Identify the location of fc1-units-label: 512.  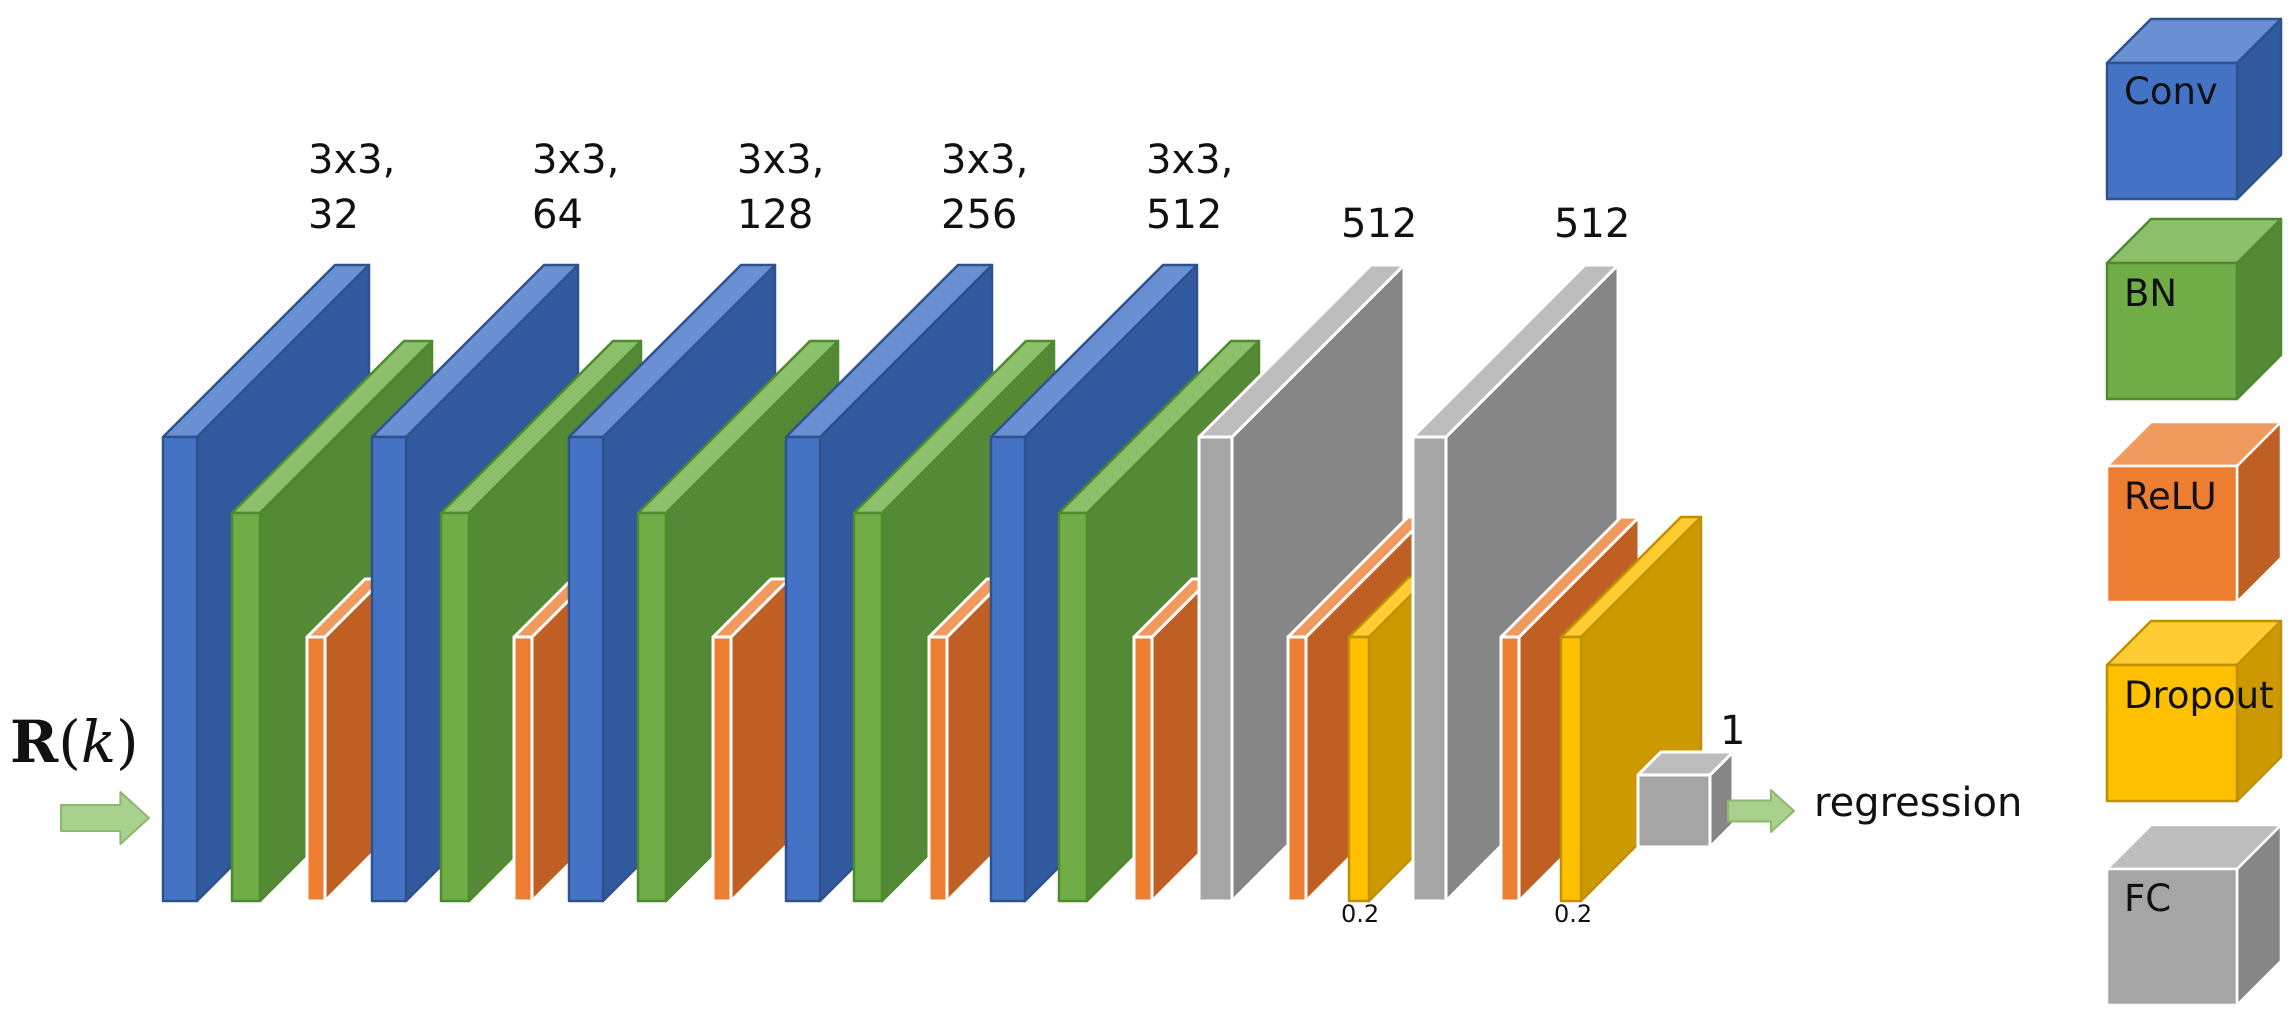
(1379, 224).